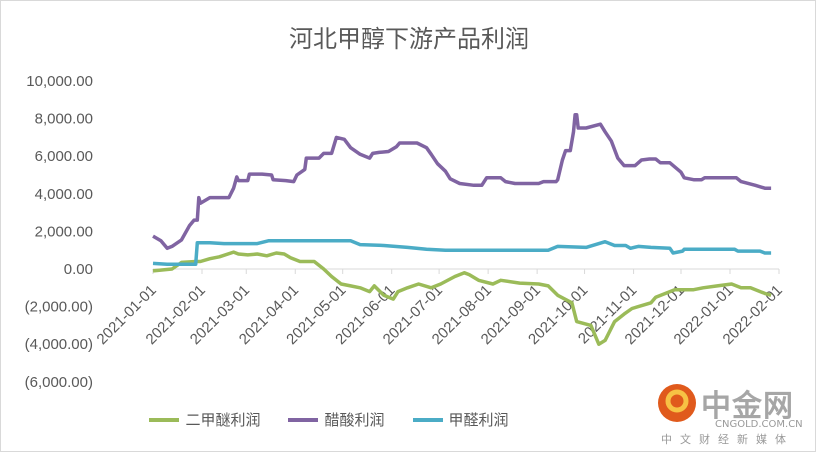 The width and height of the screenshot is (816, 452). I want to click on y-tick-label: 10,000.00, so click(59, 81).